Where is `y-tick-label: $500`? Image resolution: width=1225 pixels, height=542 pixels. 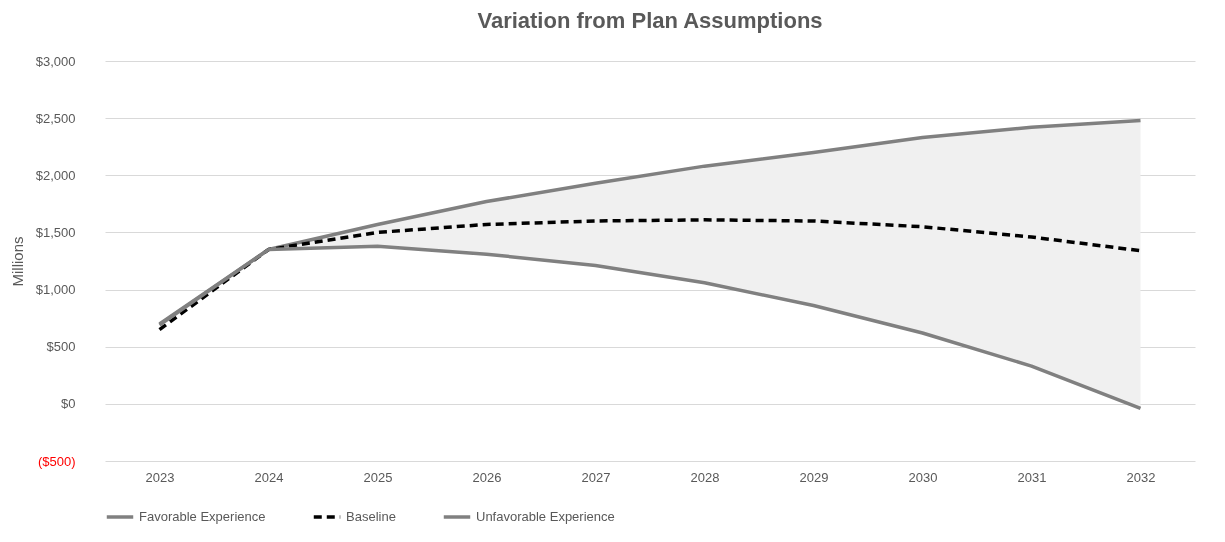
y-tick-label: $500 is located at coordinates (61, 347).